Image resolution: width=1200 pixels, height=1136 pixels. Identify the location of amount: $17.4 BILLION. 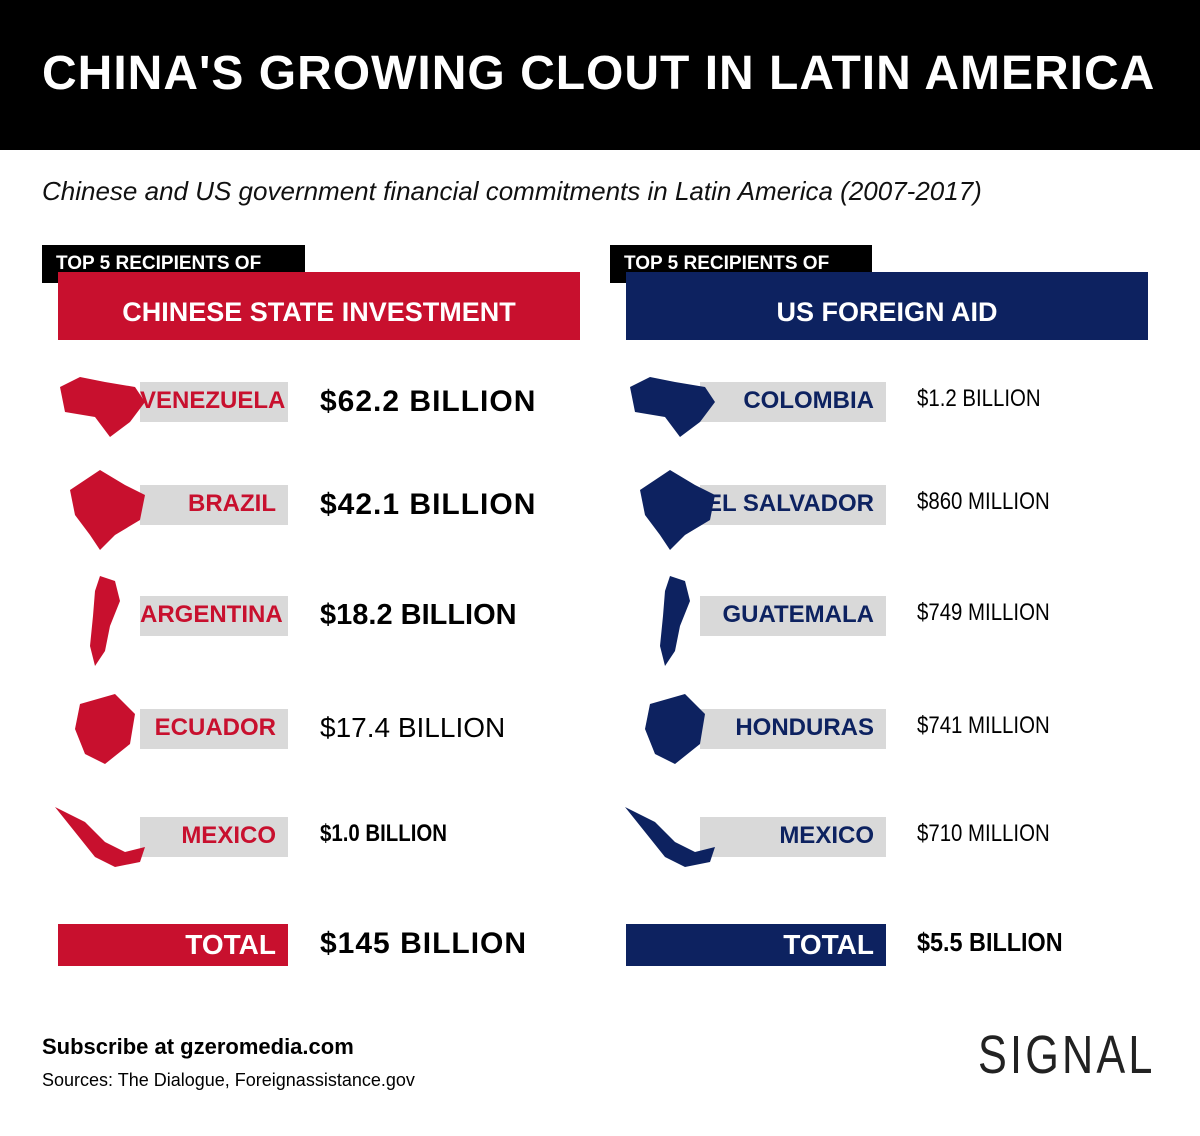
(413, 727).